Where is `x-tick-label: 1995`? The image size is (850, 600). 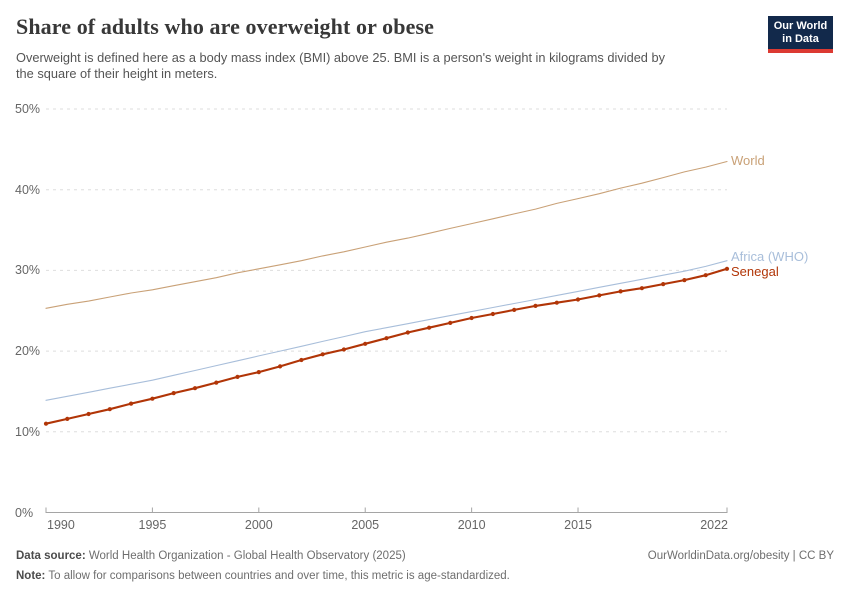
x-tick-label: 1995 is located at coordinates (152, 525).